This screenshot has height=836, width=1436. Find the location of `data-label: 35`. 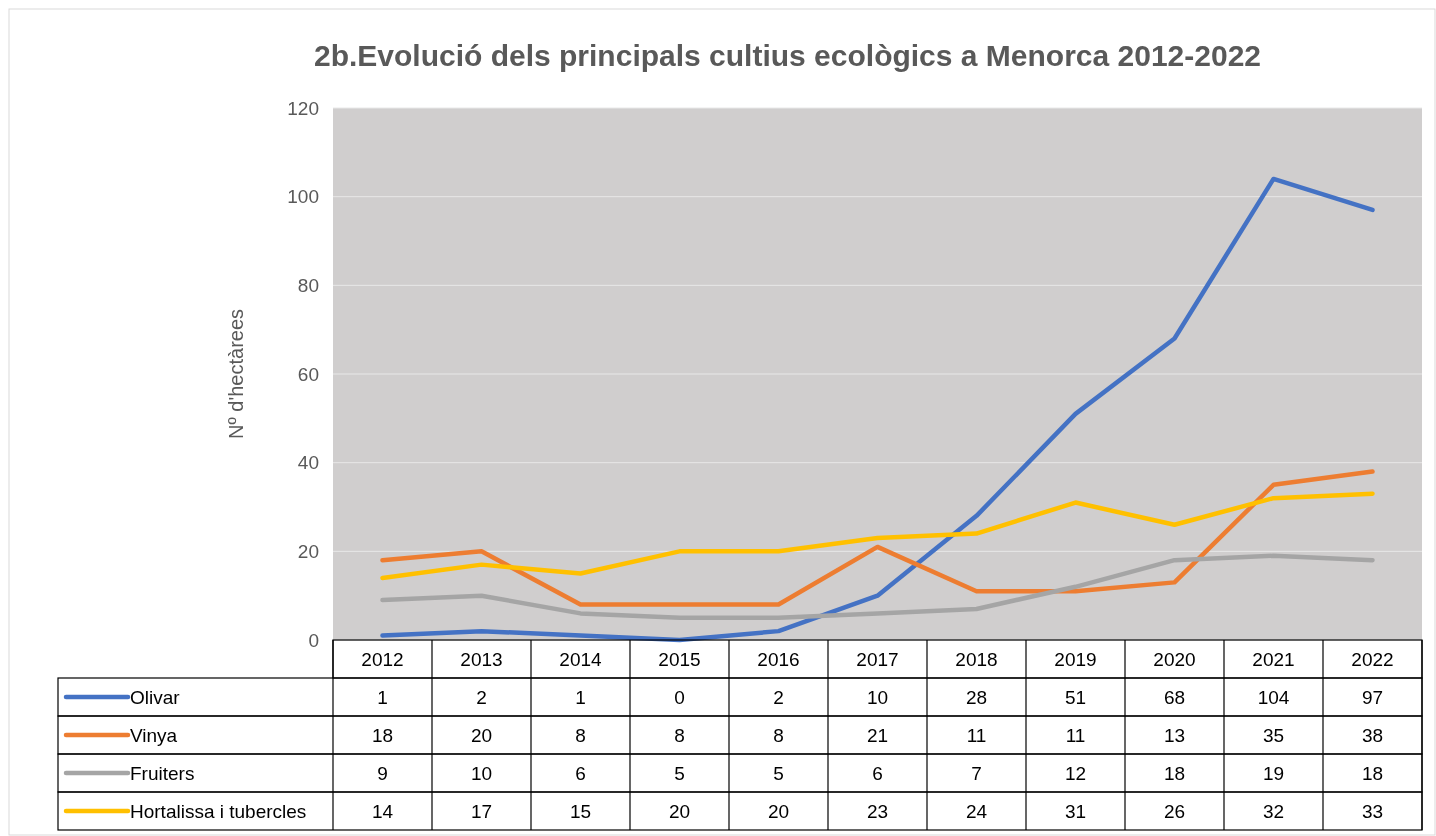

data-label: 35 is located at coordinates (1273, 735).